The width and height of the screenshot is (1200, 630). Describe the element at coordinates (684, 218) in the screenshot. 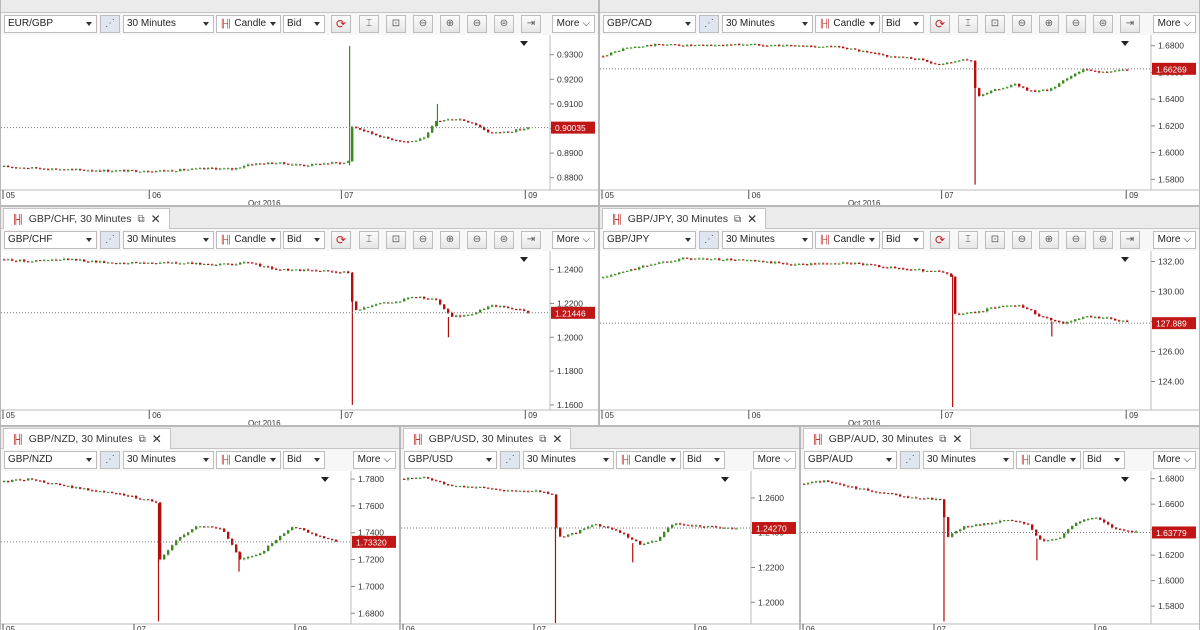

I see `chart-tab: ╟╢ GBP/JPY, 30 Minutes ⧉ ✕` at that location.